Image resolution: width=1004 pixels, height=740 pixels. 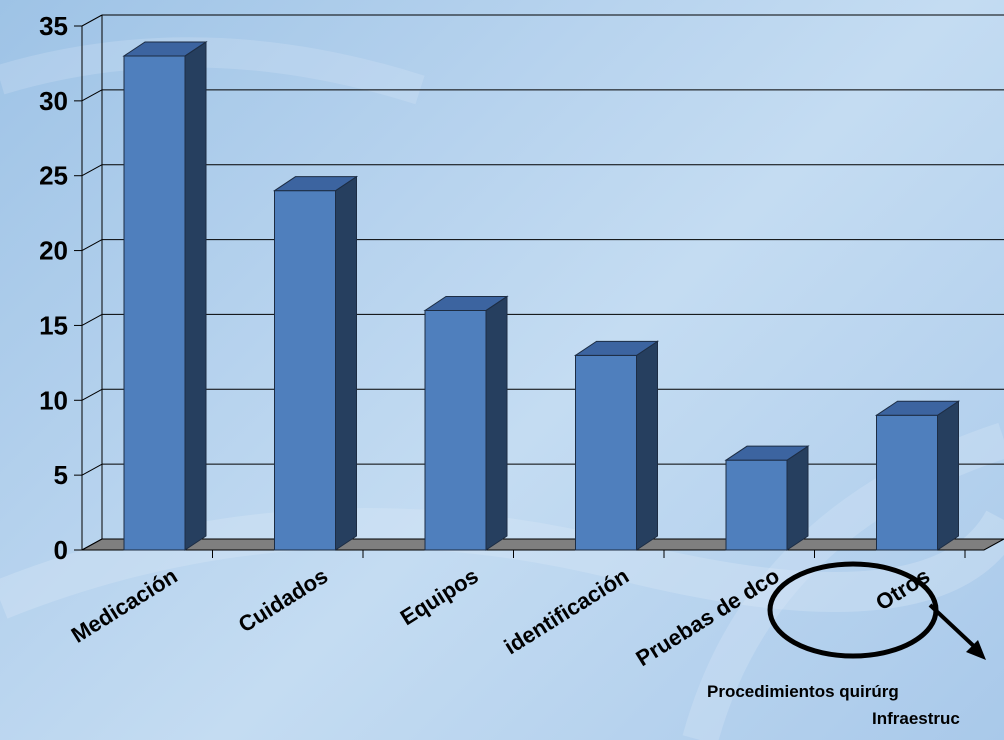 I want to click on floor-plane, so click(x=542, y=544).